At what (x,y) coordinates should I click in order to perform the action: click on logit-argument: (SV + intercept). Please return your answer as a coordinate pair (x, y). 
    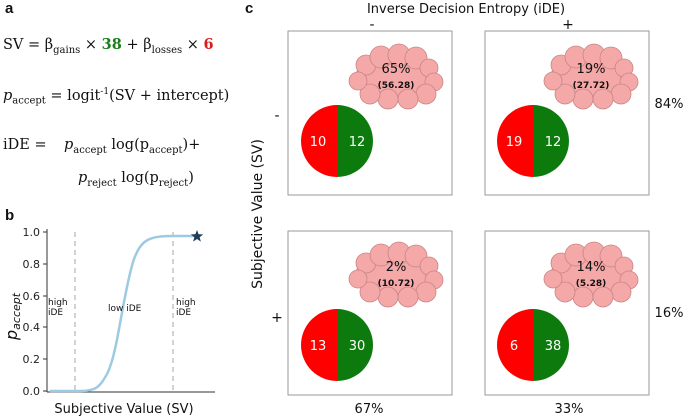
    Looking at the image, I should click on (169, 95).